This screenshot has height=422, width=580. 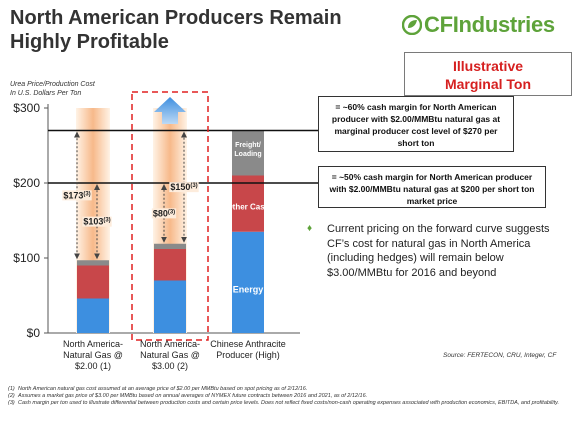 What do you see at coordinates (180, 187) in the screenshot?
I see `margin-label-value: $150` at bounding box center [180, 187].